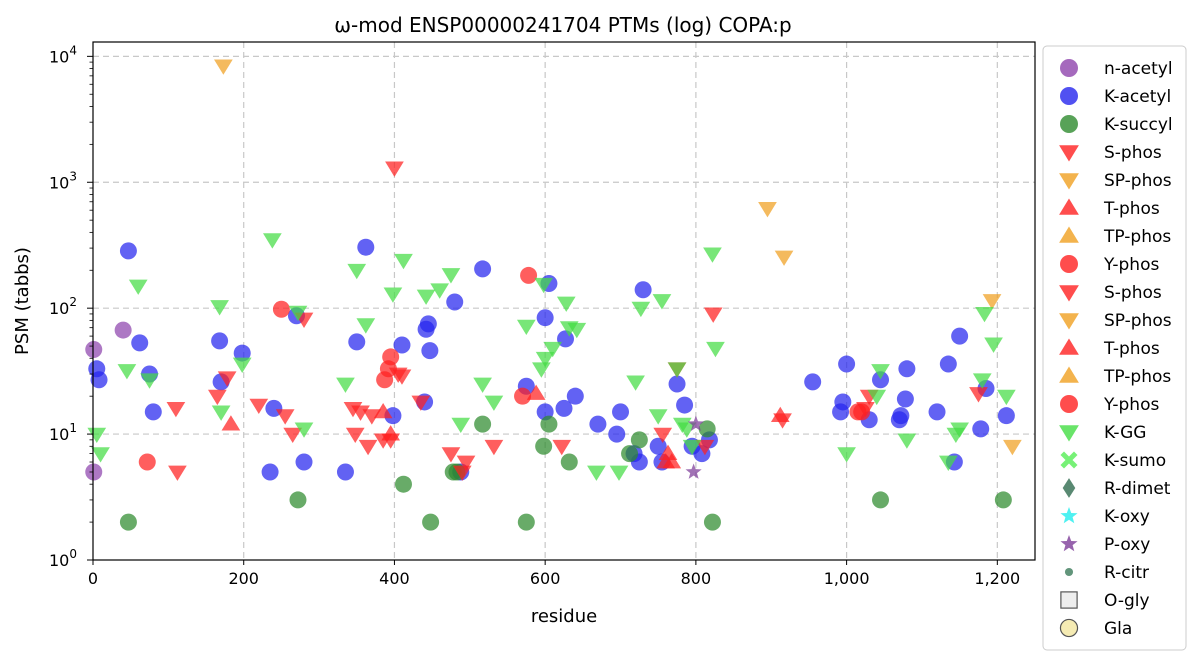  Describe the element at coordinates (1133, 293) in the screenshot. I see `legend-label: S-phos` at that location.